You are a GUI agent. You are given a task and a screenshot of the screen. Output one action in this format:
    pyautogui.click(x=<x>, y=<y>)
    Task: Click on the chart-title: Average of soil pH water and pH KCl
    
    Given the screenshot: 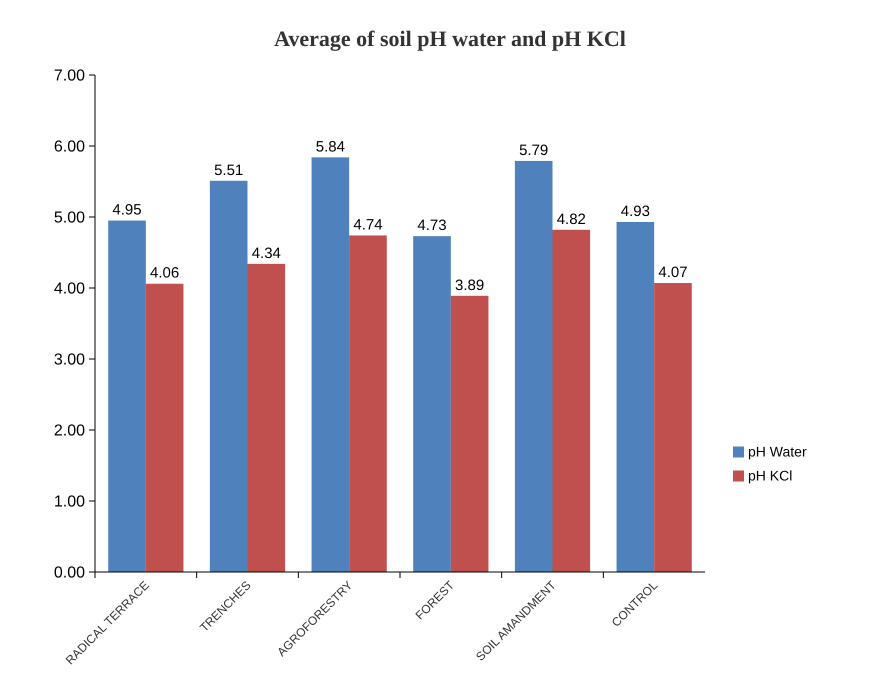 What is the action you would take?
    pyautogui.click(x=450, y=38)
    